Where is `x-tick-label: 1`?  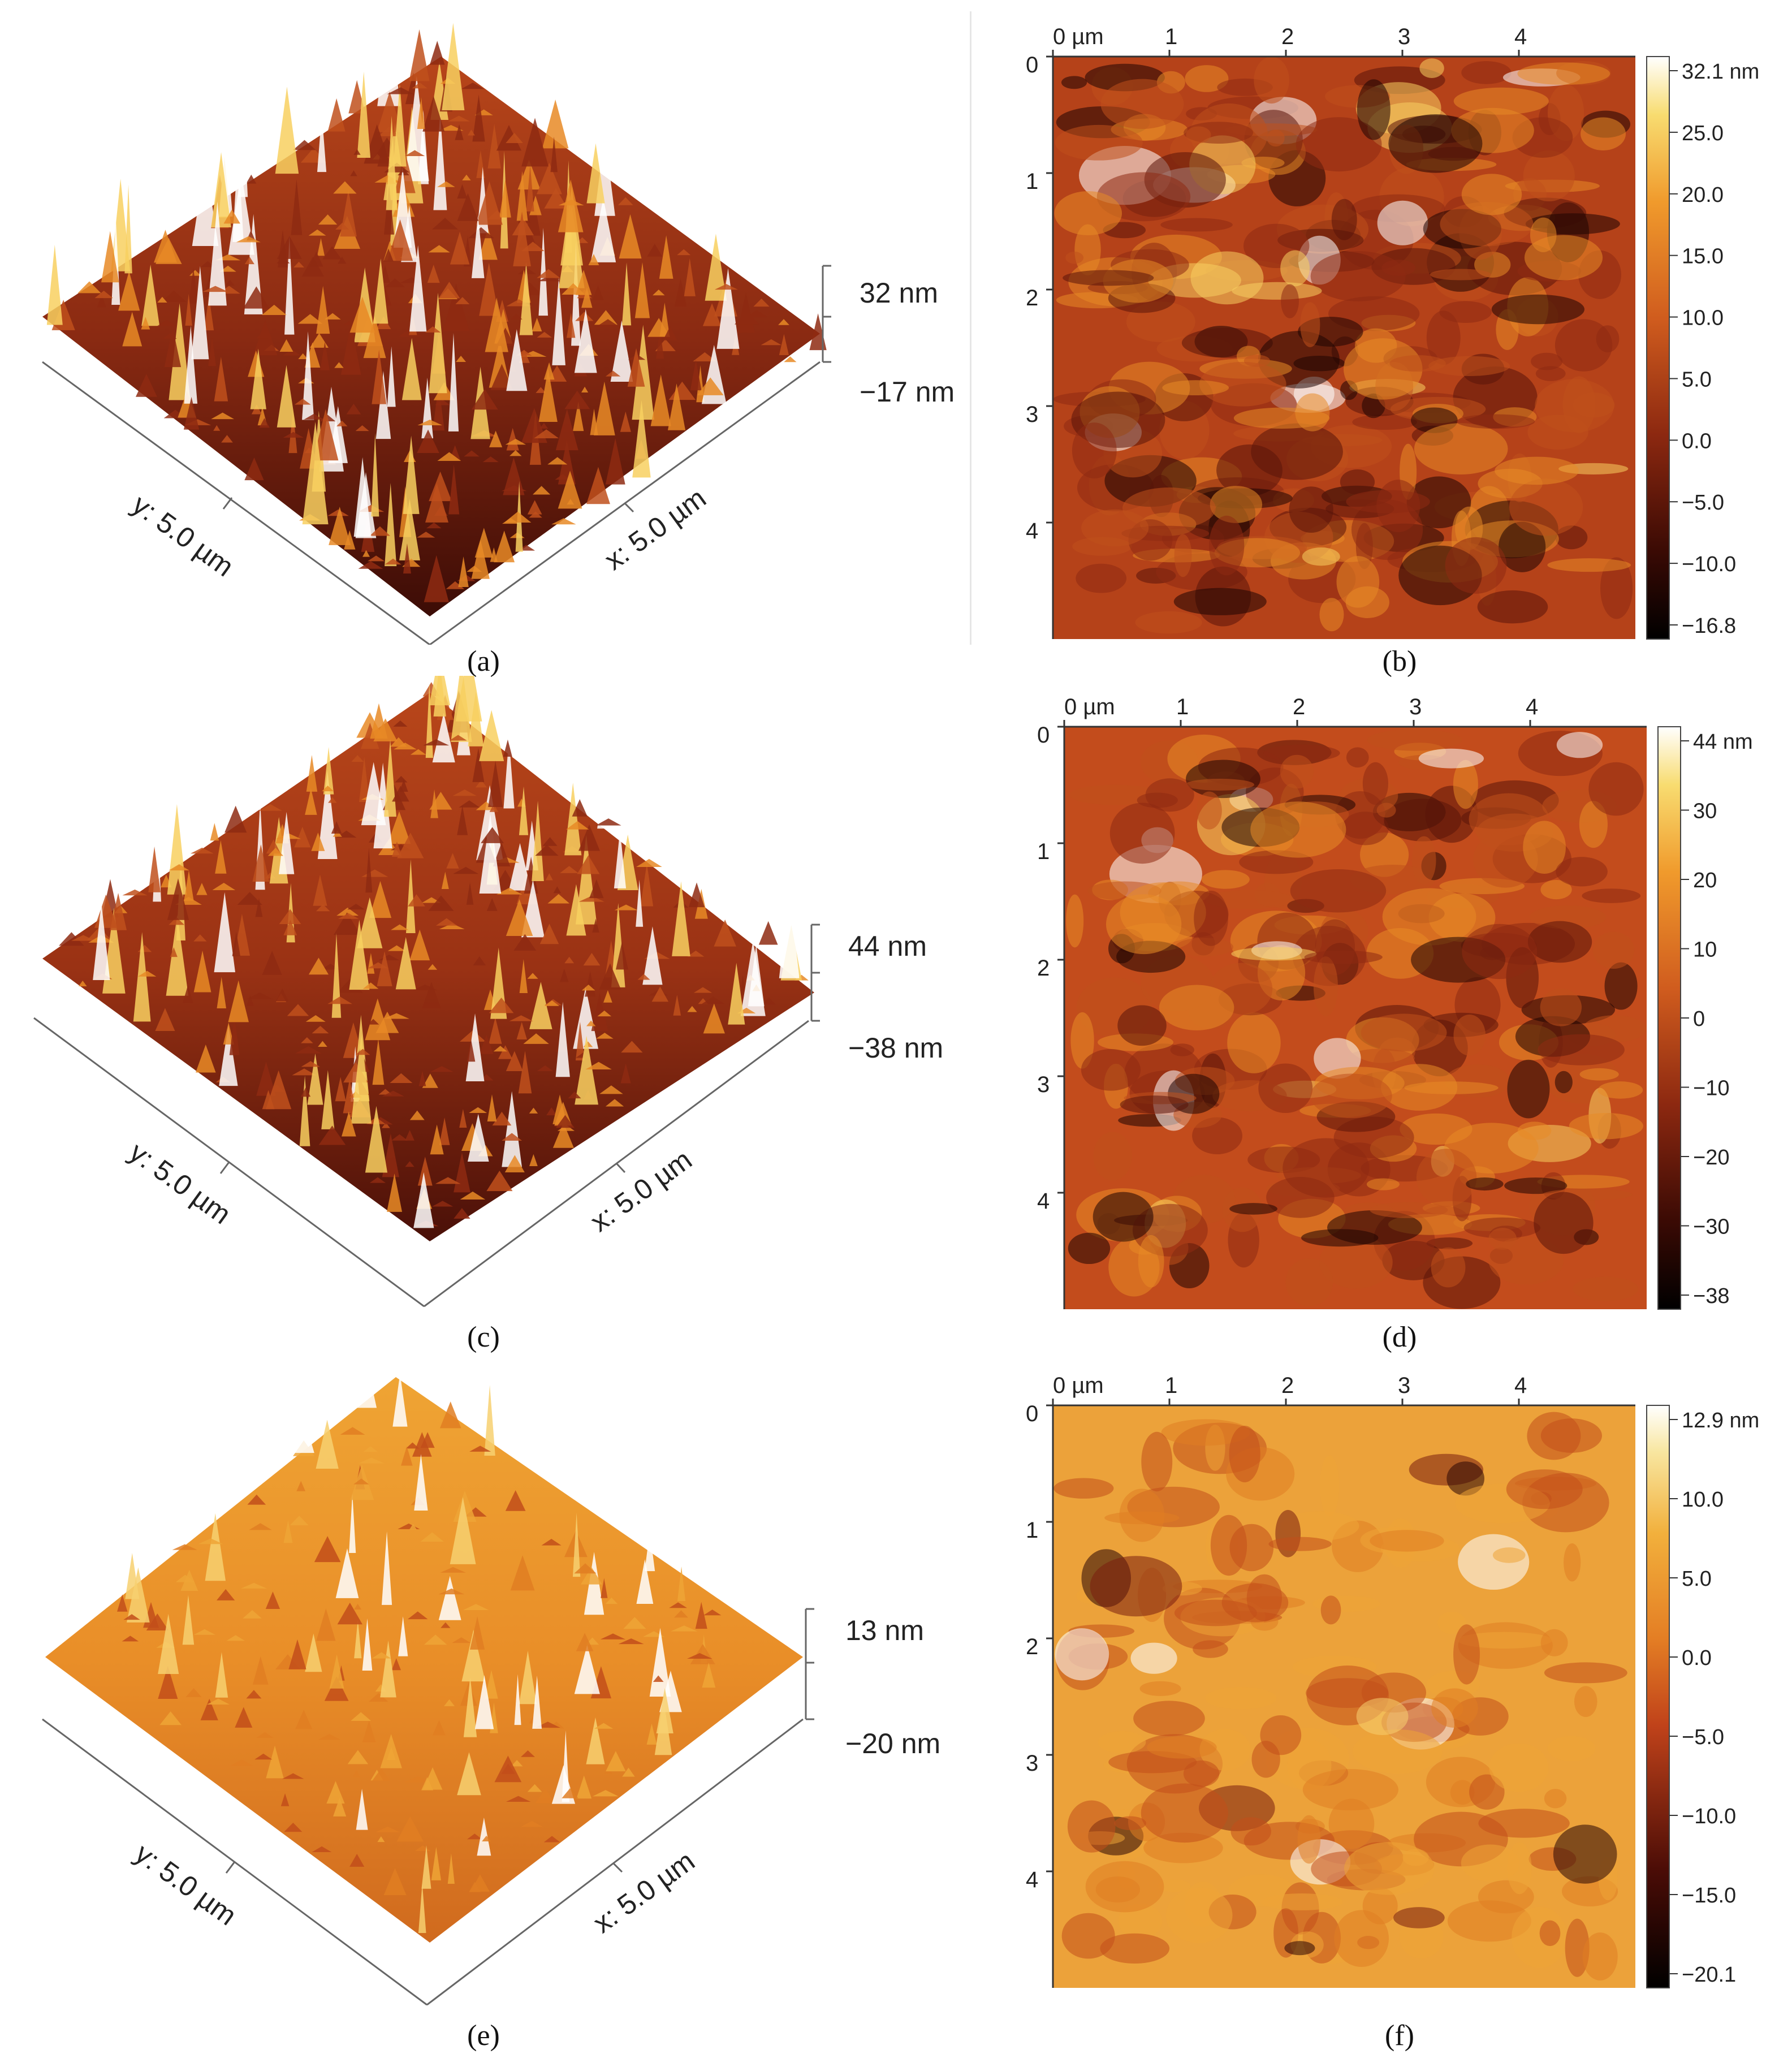
x-tick-label: 1 is located at coordinates (1171, 36).